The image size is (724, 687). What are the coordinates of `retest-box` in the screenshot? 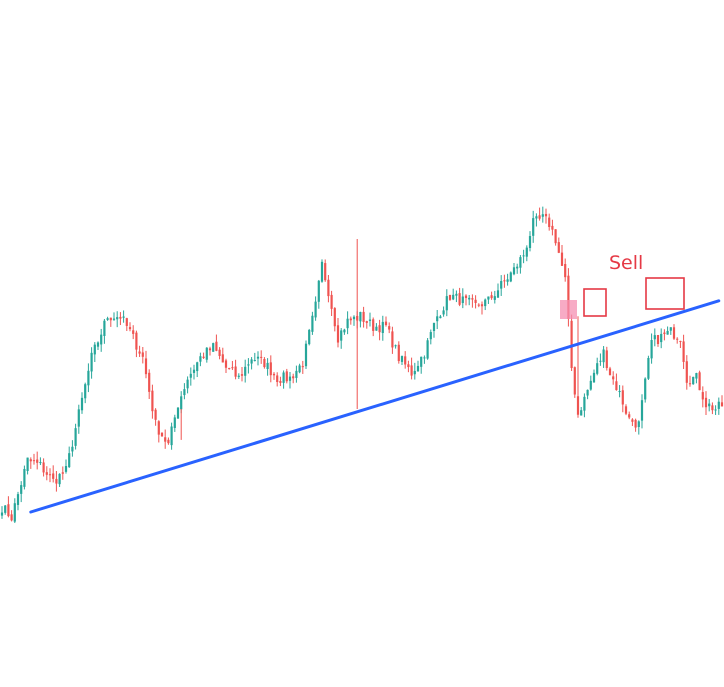 It's located at (665, 293).